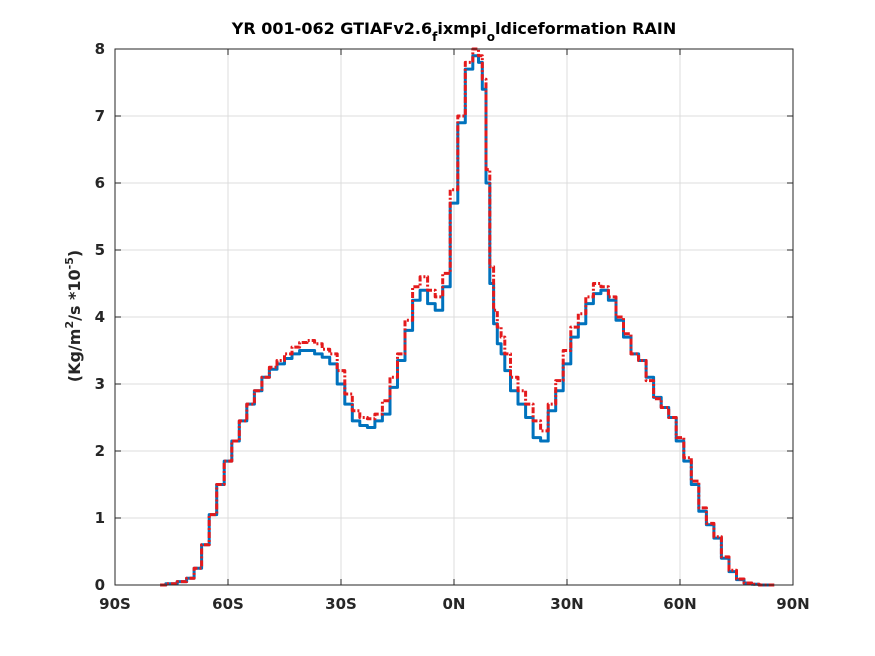 The width and height of the screenshot is (875, 656). What do you see at coordinates (73, 316) in the screenshot?
I see `y-axis-label: (Kg/m2/s *10-5)` at bounding box center [73, 316].